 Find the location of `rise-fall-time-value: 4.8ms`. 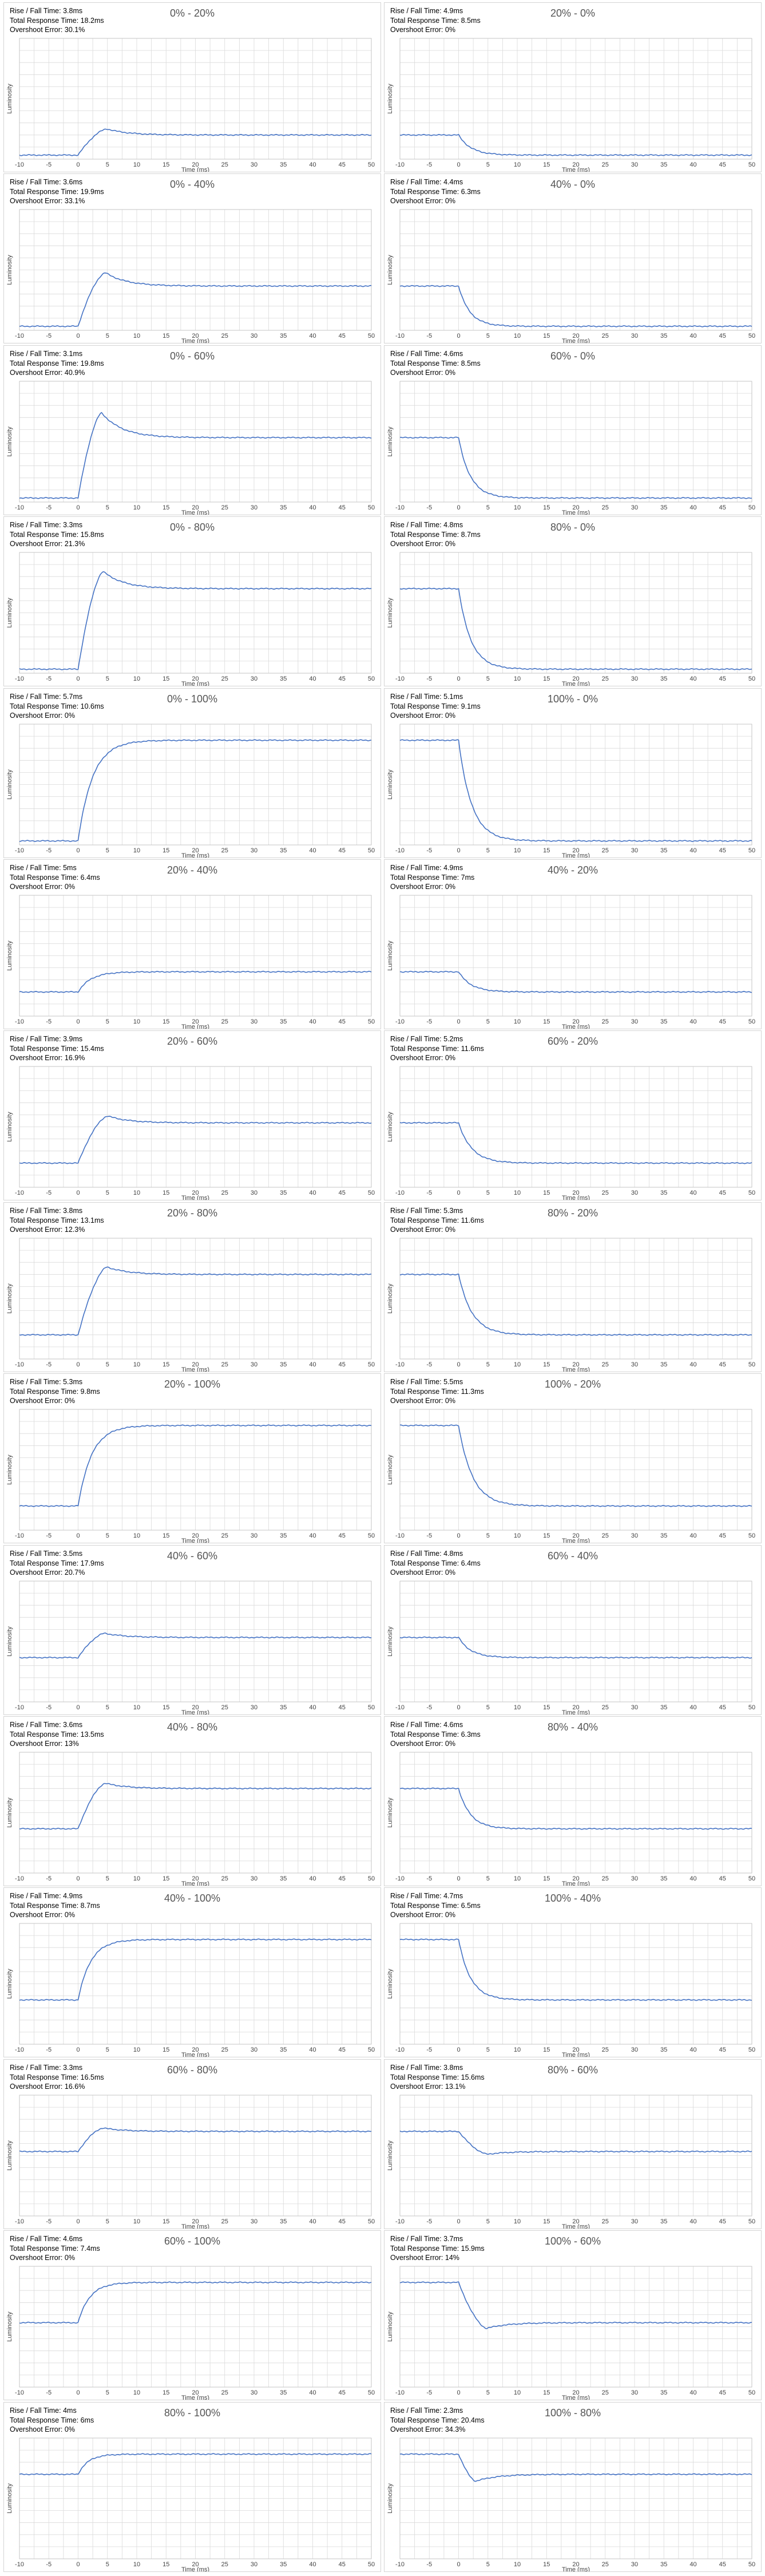

rise-fall-time-value: 4.8ms is located at coordinates (453, 525).